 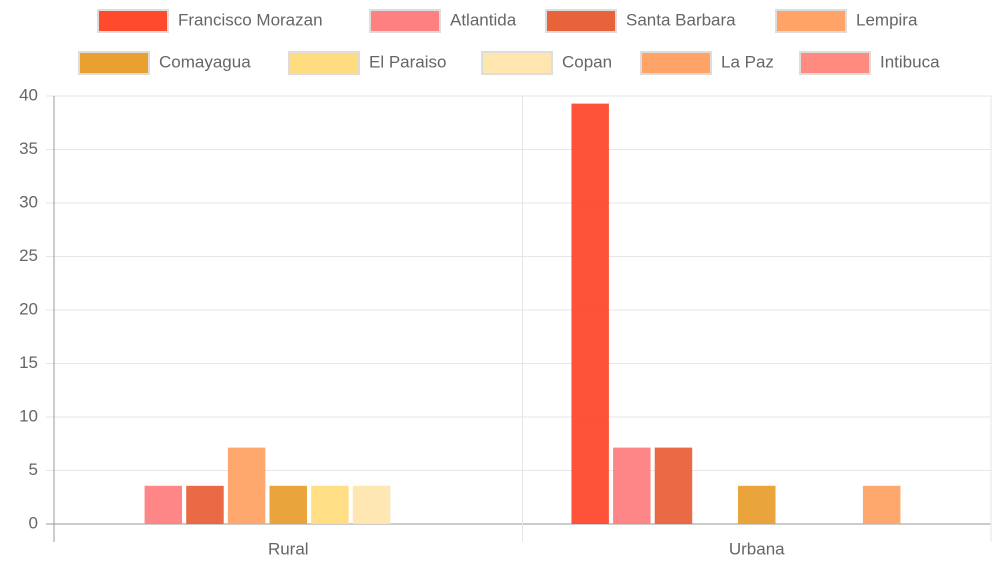 I want to click on y-tick-label: 10, so click(x=28, y=415).